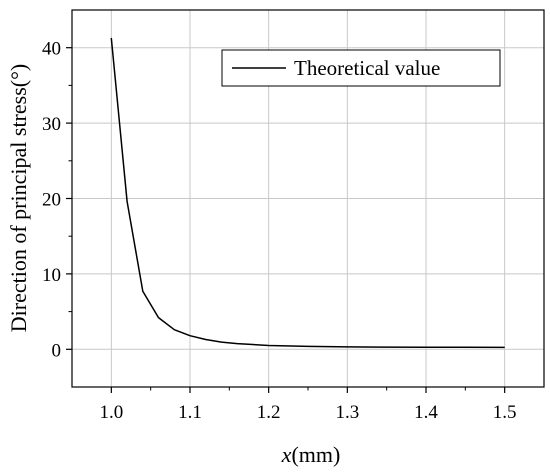 Image resolution: width=550 pixels, height=474 pixels. What do you see at coordinates (51, 124) in the screenshot?
I see `y-tick-label-3: 30` at bounding box center [51, 124].